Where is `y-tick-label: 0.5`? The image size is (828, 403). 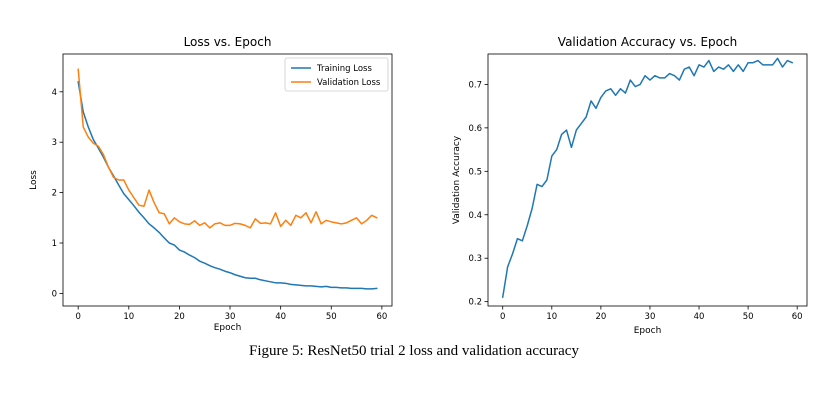 y-tick-label: 0.5 is located at coordinates (475, 172).